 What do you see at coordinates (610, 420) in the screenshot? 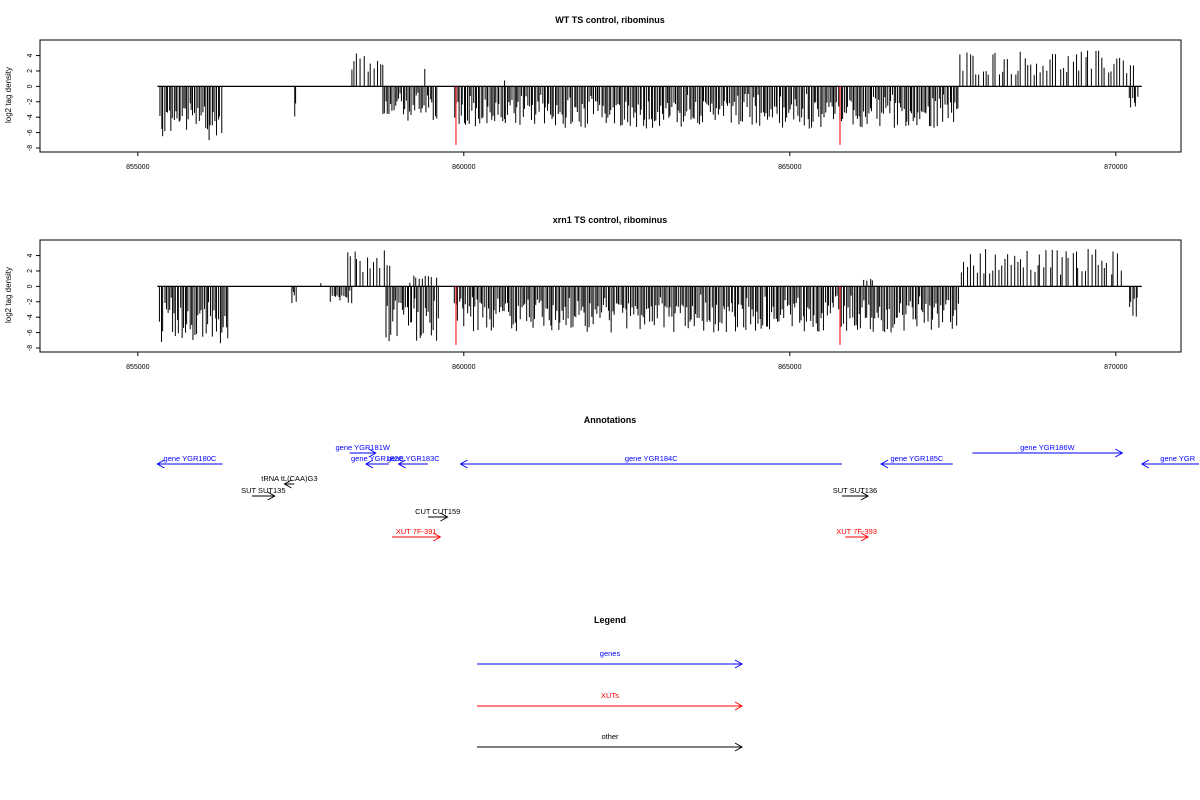
I see `annotations-title: Annotations` at bounding box center [610, 420].